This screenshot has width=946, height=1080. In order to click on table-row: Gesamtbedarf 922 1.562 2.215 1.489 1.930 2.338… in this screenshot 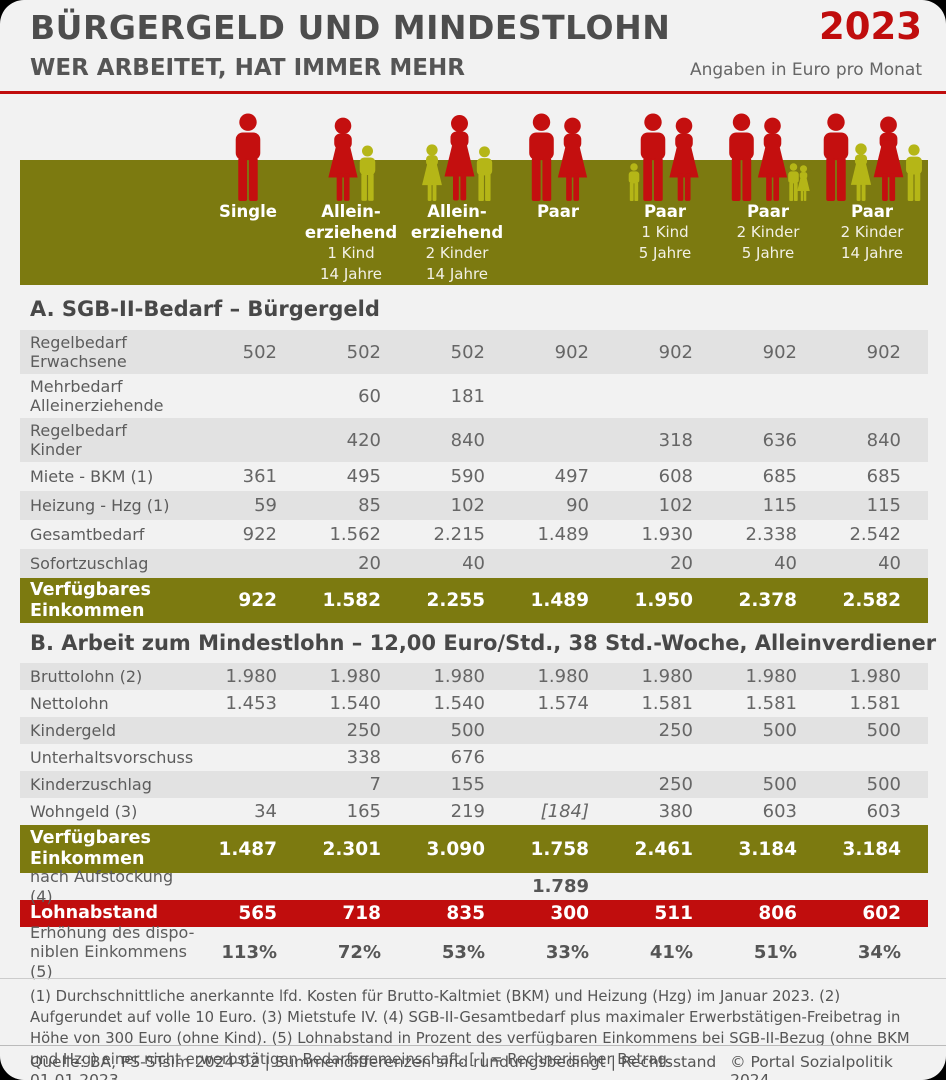, I will do `click(474, 534)`.